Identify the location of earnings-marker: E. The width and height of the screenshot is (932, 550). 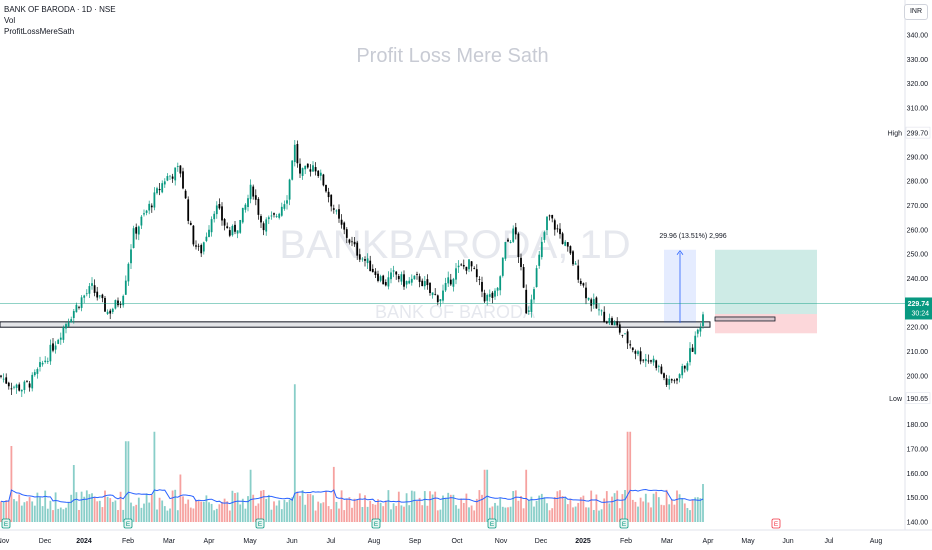
(6, 523).